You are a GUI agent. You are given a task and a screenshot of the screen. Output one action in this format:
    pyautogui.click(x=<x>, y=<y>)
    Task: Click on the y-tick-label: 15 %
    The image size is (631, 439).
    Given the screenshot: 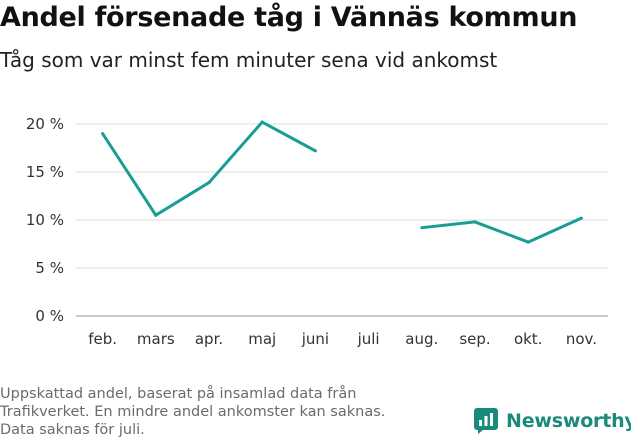 What is the action you would take?
    pyautogui.click(x=45, y=172)
    